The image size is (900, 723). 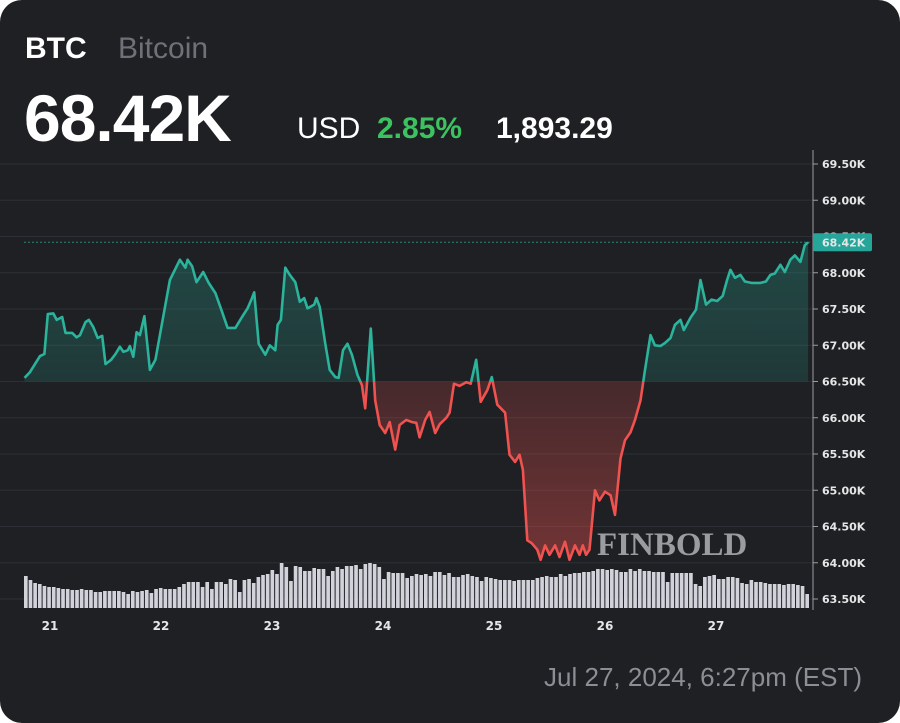 What do you see at coordinates (844, 563) in the screenshot?
I see `y-tick-label: 64.00K` at bounding box center [844, 563].